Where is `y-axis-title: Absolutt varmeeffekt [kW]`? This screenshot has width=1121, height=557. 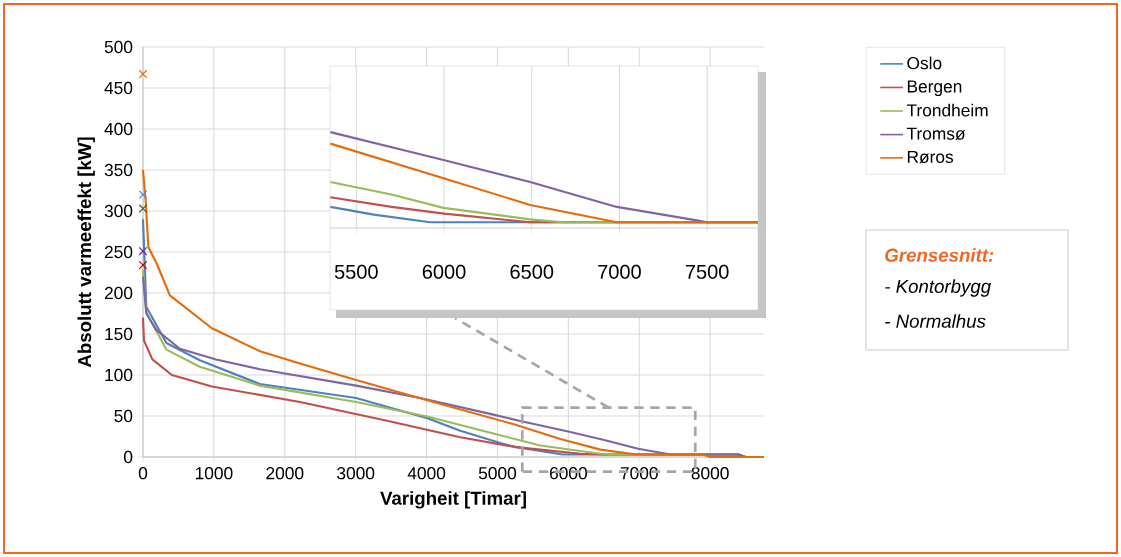
y-axis-title: Absolutt varmeeffekt [kW] is located at coordinates (86, 252).